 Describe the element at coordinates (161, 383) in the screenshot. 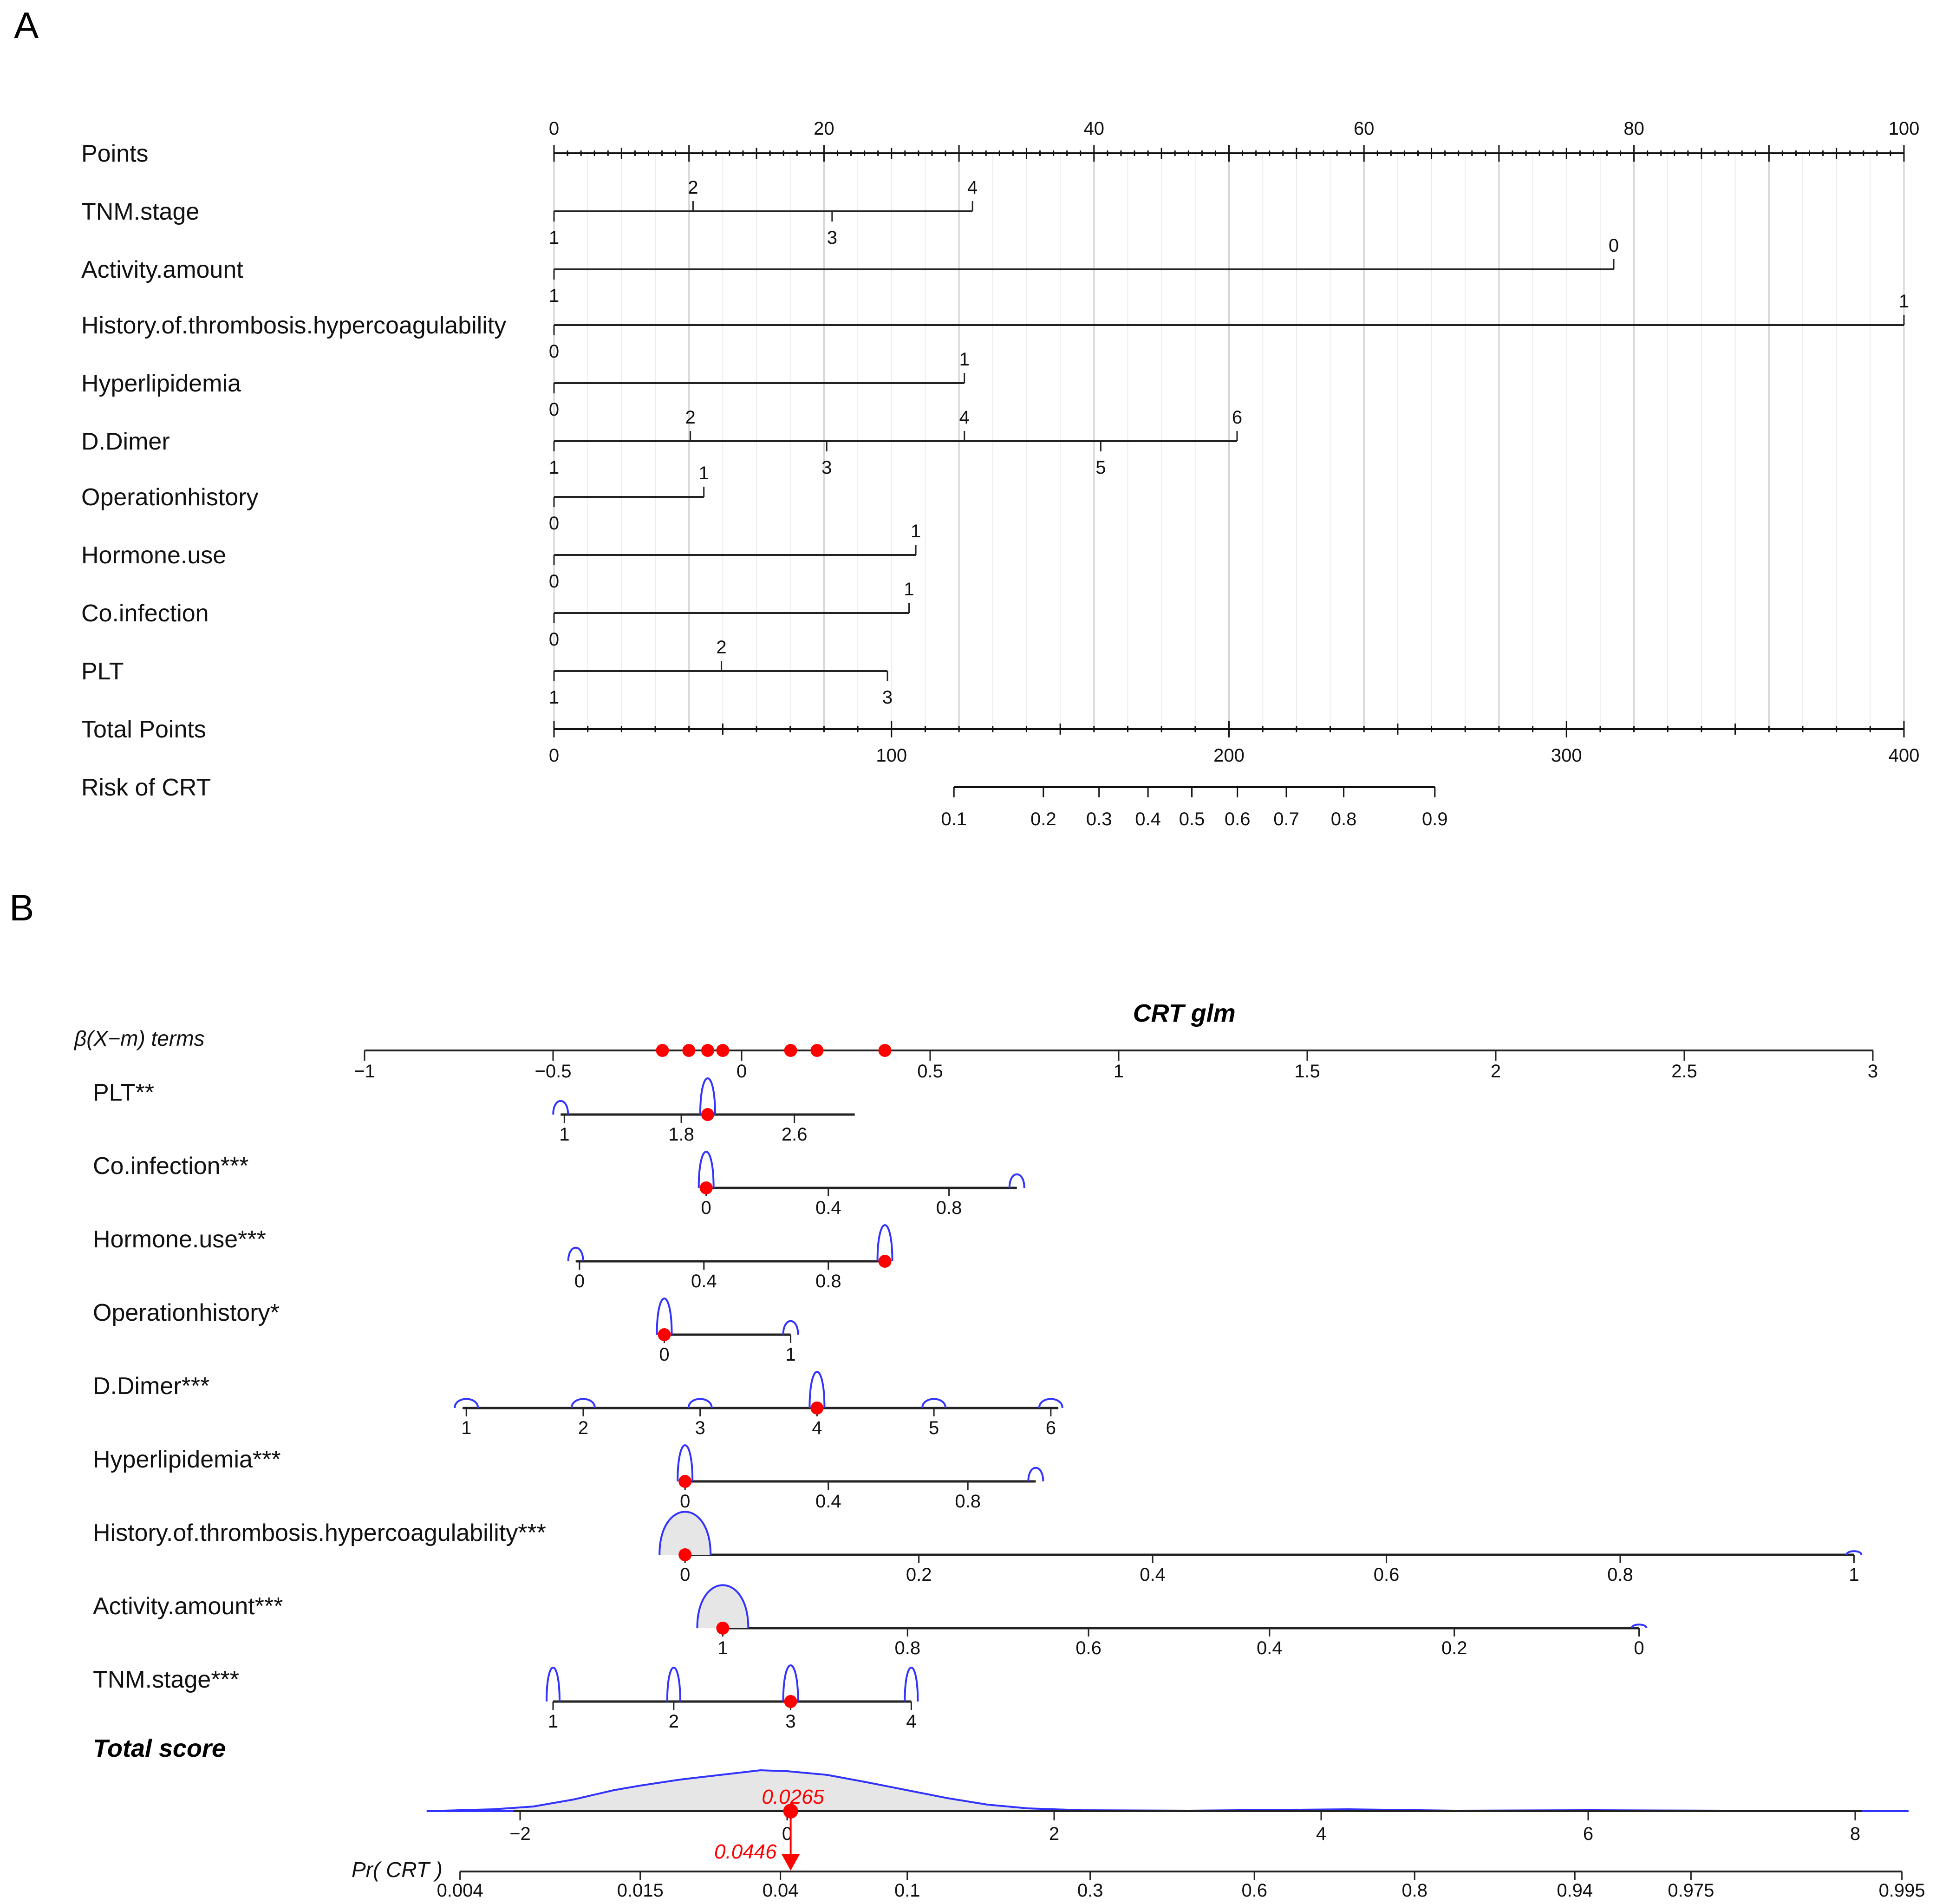

I see `row-label-hyperlipidemia: Hyperlipidemia` at that location.